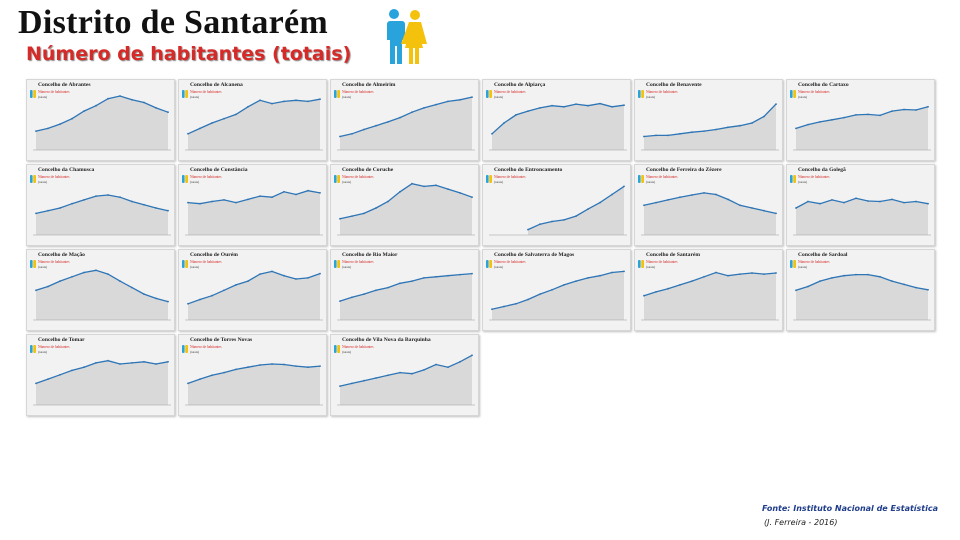 Image resolution: width=960 pixels, height=540 pixels. I want to click on man-woman-icon, so click(33, 264).